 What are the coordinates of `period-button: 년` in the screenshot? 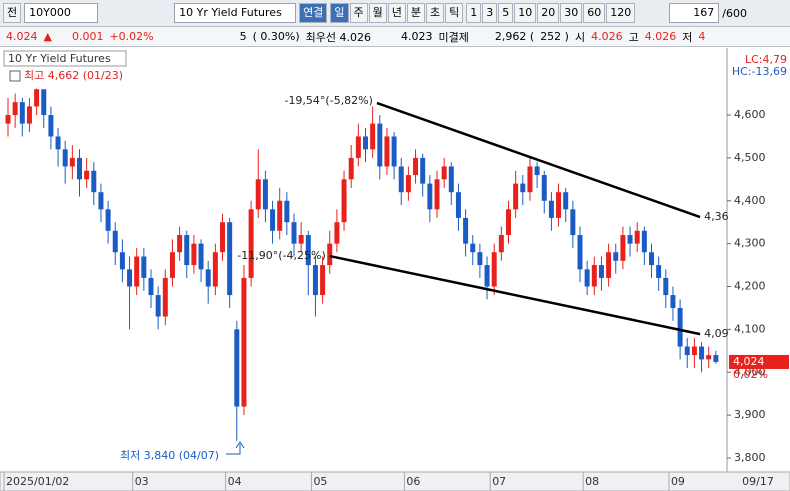 It's located at (396, 13).